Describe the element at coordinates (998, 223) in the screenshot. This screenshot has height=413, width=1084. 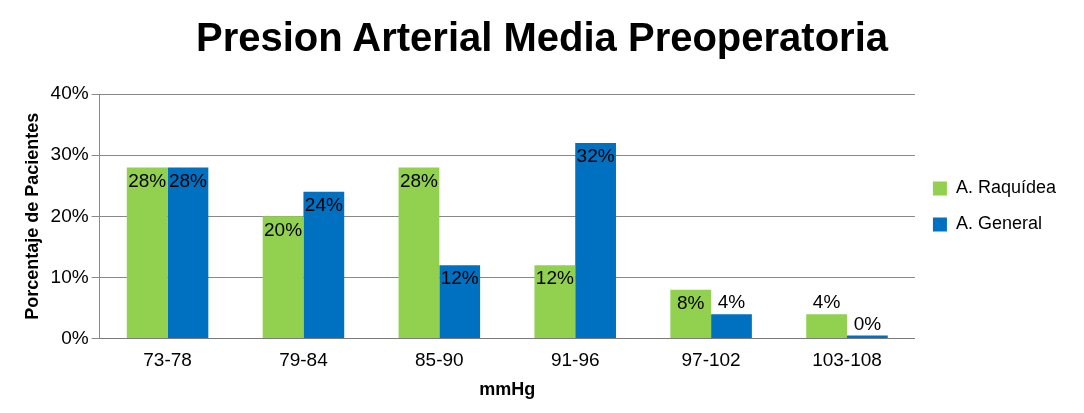
I see `legend-label: A. General` at that location.